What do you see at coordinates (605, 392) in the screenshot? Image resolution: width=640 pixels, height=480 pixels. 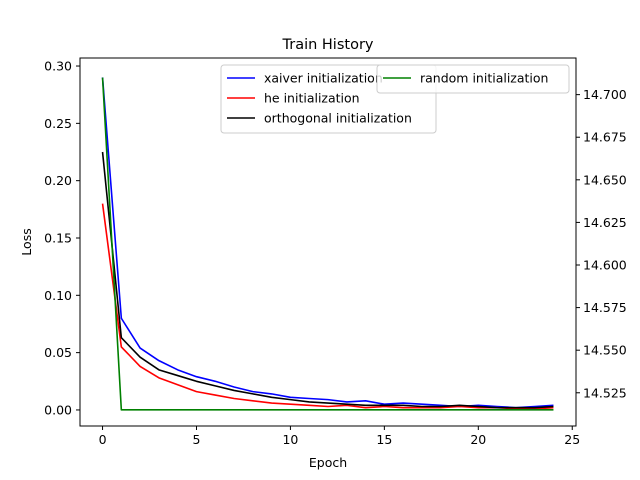 I see `y2-tick-label: 14.525` at bounding box center [605, 392].